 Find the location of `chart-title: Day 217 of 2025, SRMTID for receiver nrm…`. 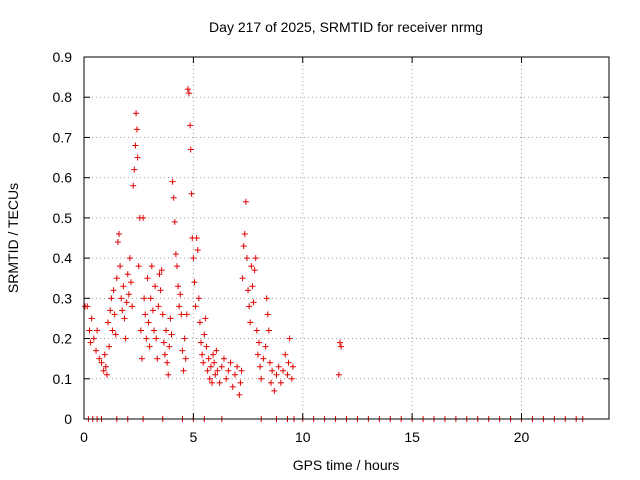

chart-title: Day 217 of 2025, SRMTID for receiver nrm… is located at coordinates (346, 27).